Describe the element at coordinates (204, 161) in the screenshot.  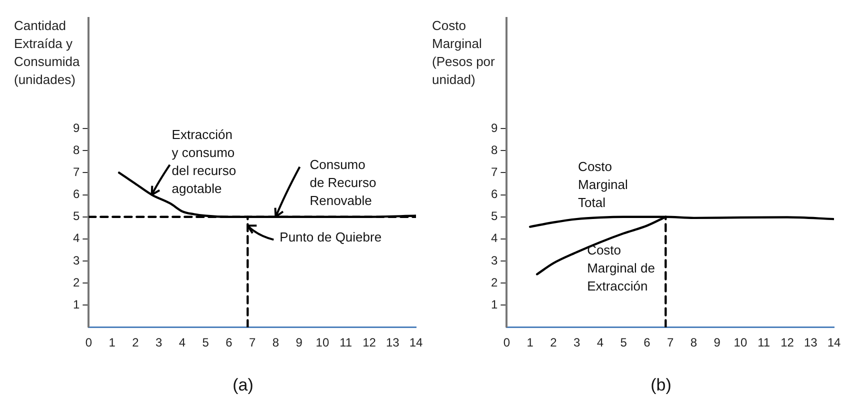
I see `annotation: Extracción y consumo del recurso agotable` at that location.